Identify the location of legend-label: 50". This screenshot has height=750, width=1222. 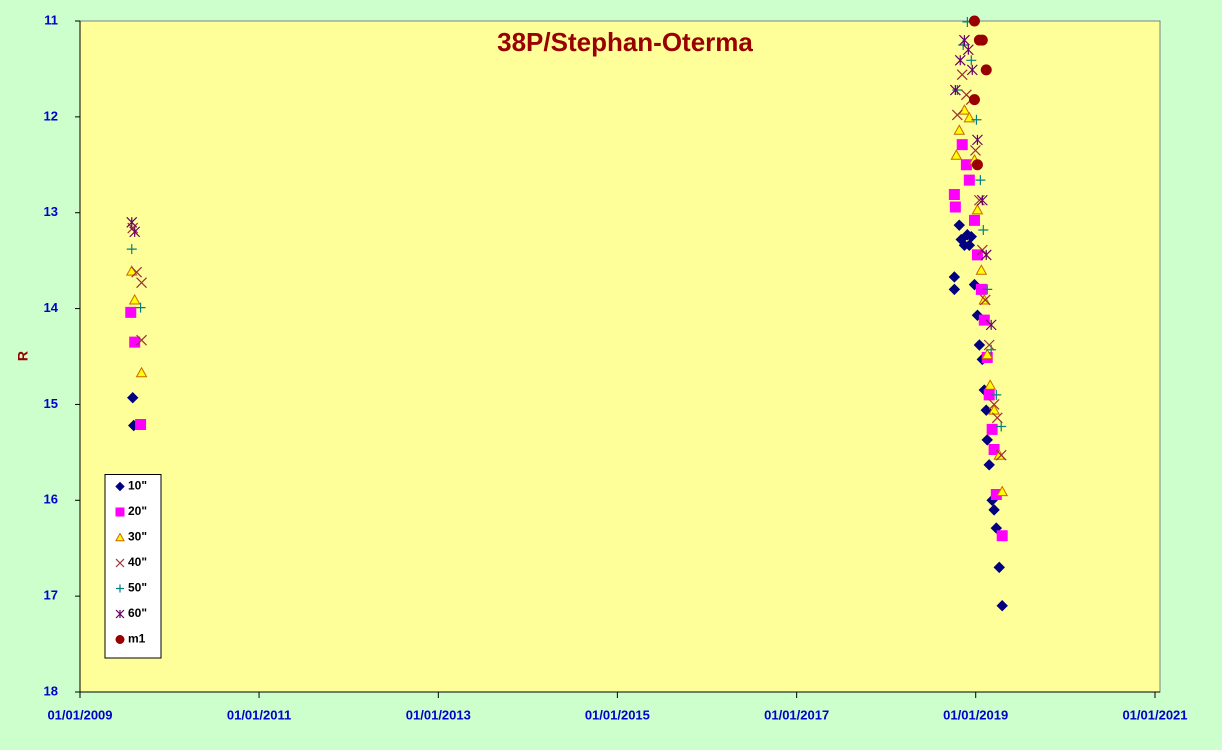
(137, 588).